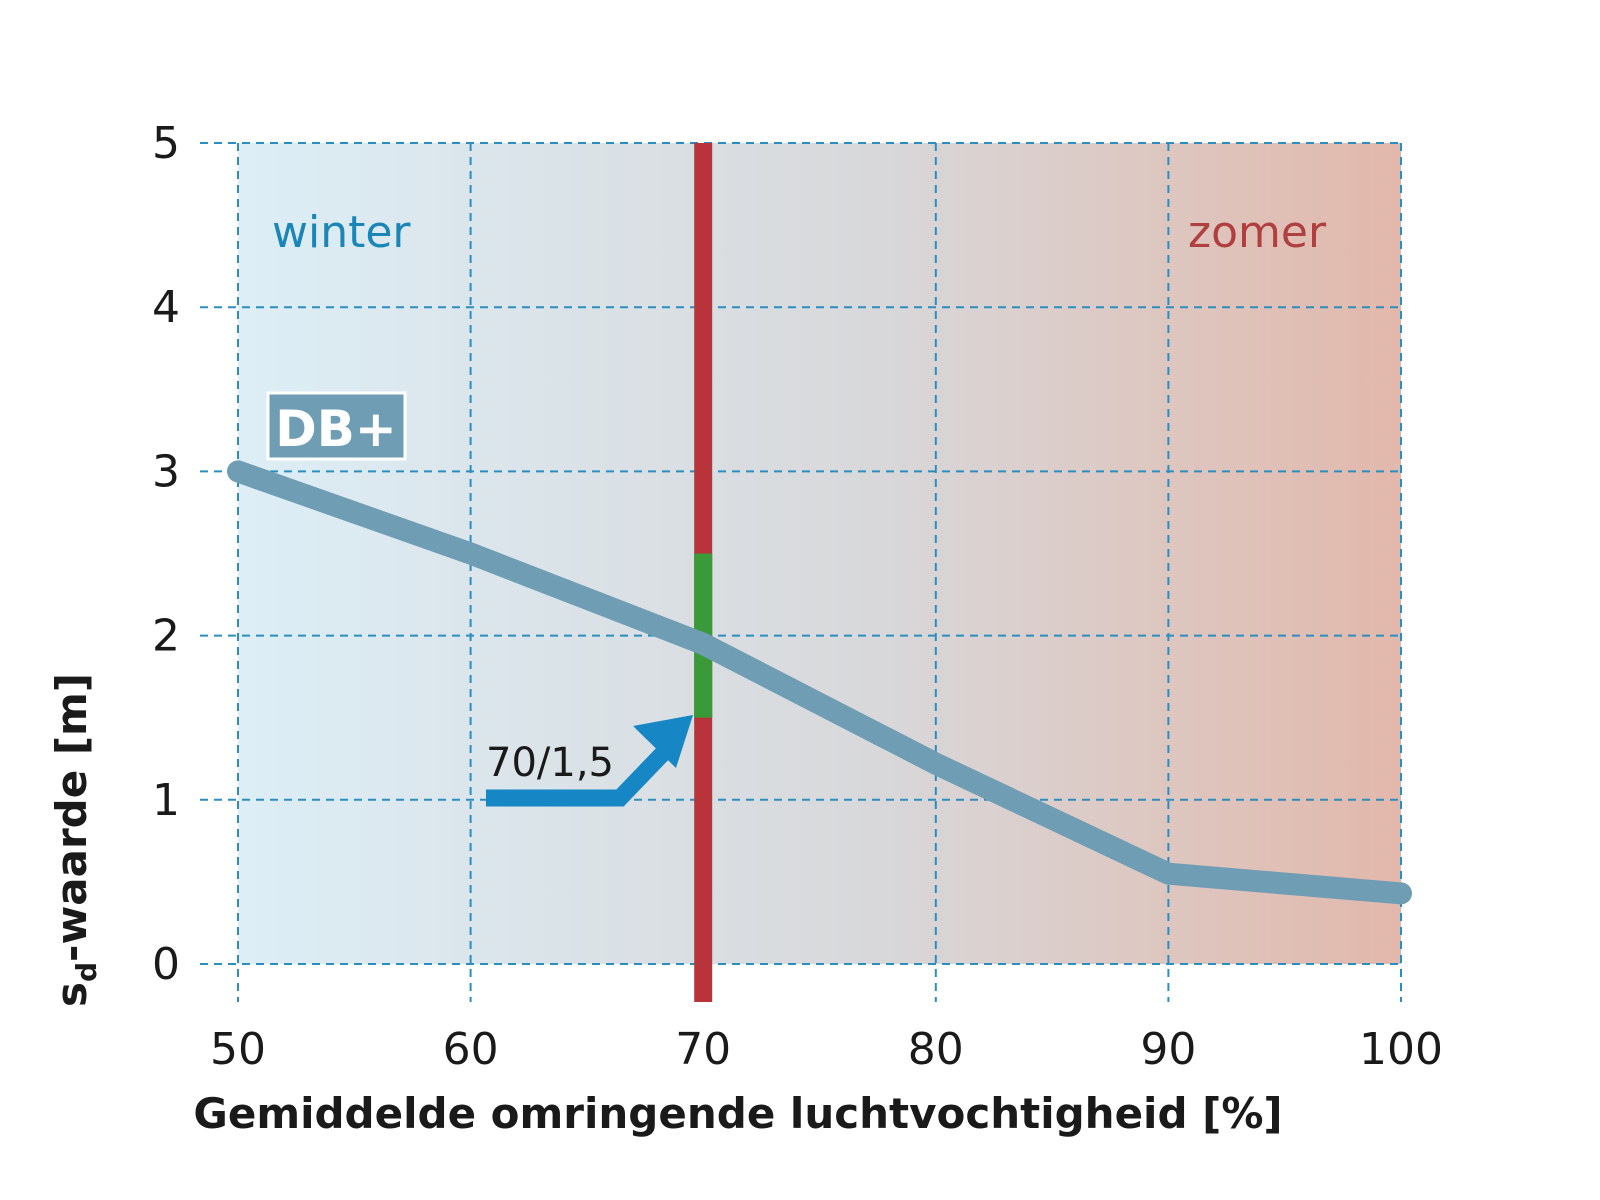 This screenshot has height=1200, width=1600. Describe the element at coordinates (86, 972) in the screenshot. I see `y-axis-title-sub: d` at that location.